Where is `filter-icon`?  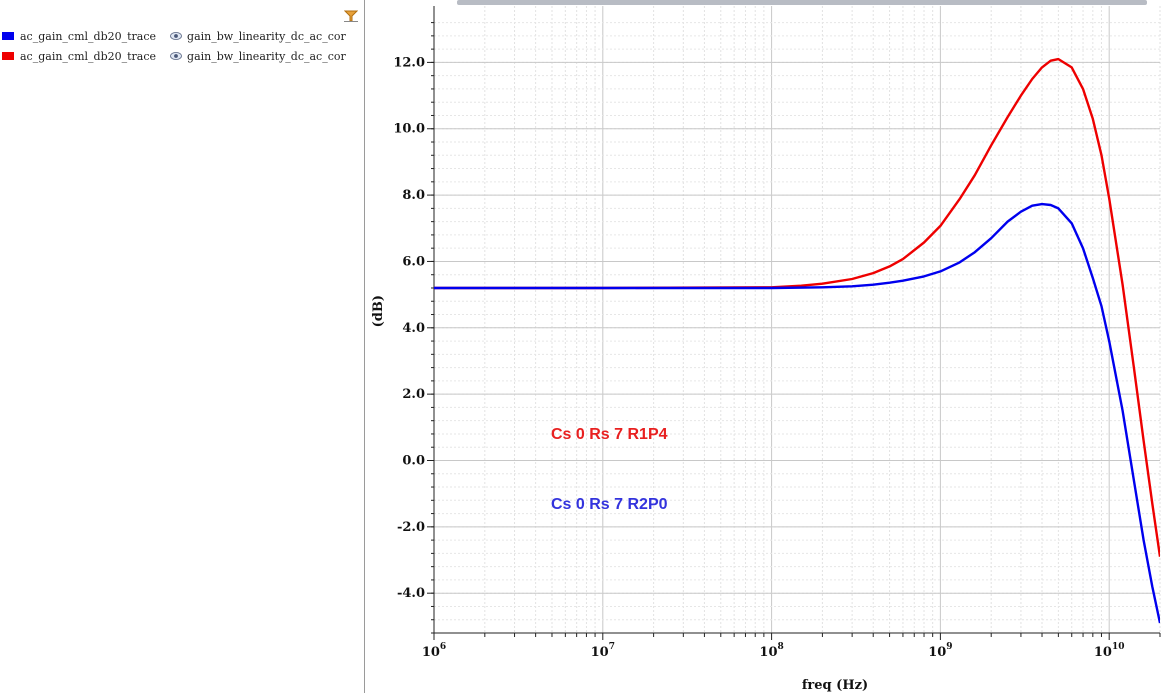
filter-icon is located at coordinates (351, 16).